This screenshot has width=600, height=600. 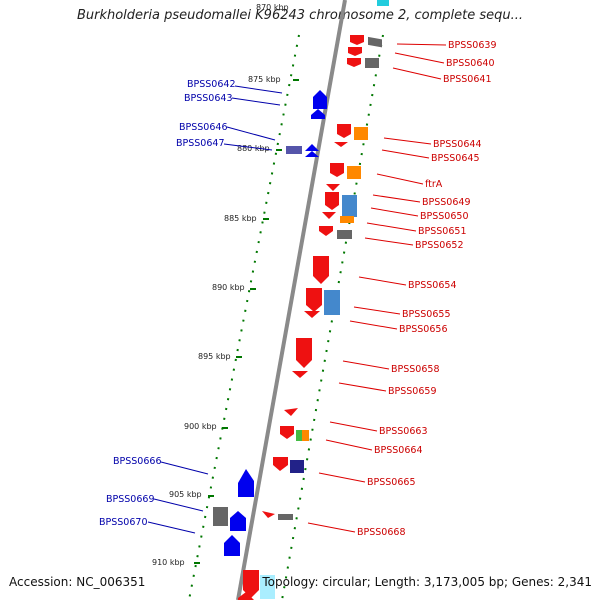 I want to click on gene-label: BPSS0639, so click(x=472, y=45).